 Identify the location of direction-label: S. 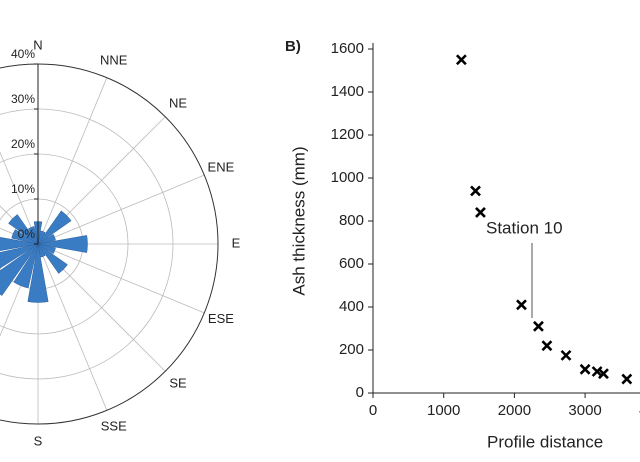
(38, 440).